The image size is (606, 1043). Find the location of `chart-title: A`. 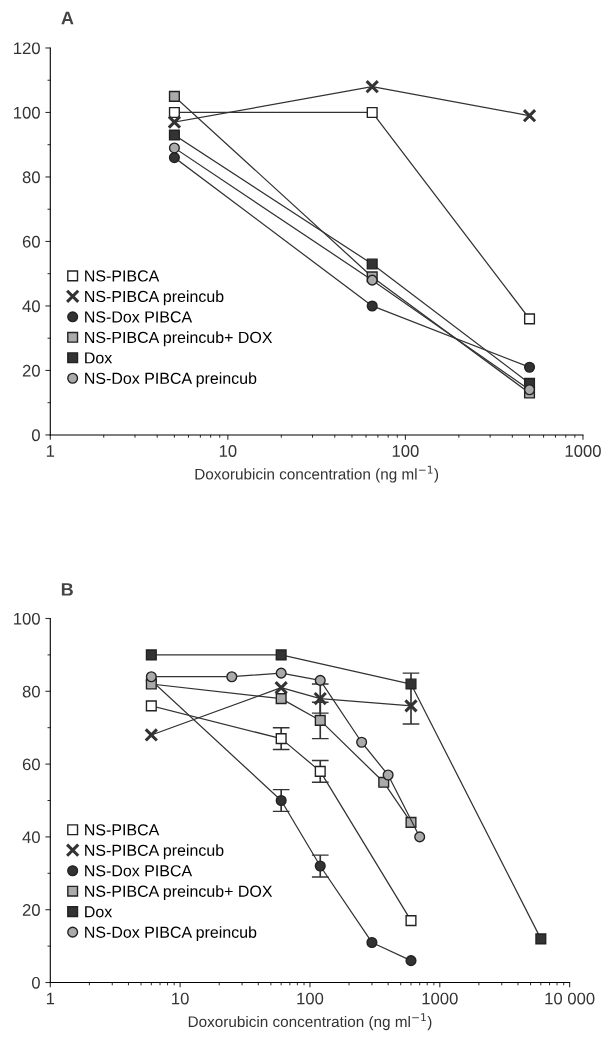

chart-title: A is located at coordinates (67, 18).